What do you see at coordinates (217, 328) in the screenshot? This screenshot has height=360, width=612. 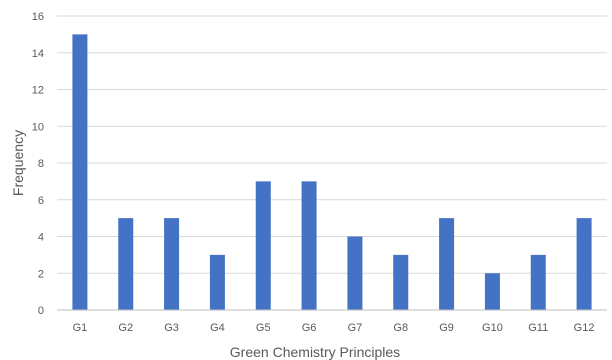 I see `x-tick-label: G4` at bounding box center [217, 328].